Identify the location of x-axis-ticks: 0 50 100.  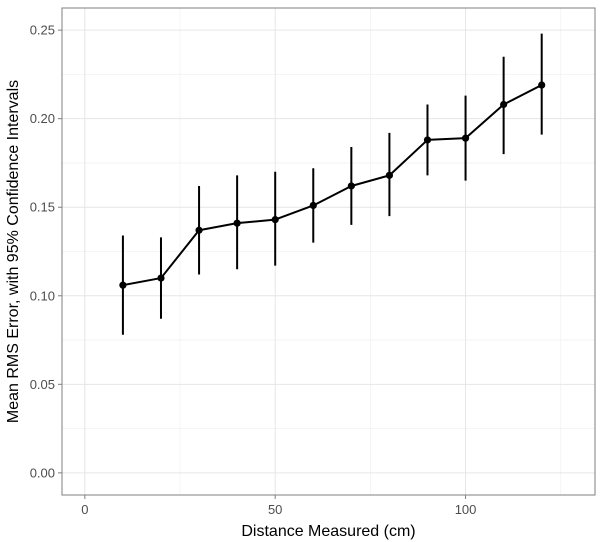
(278, 506).